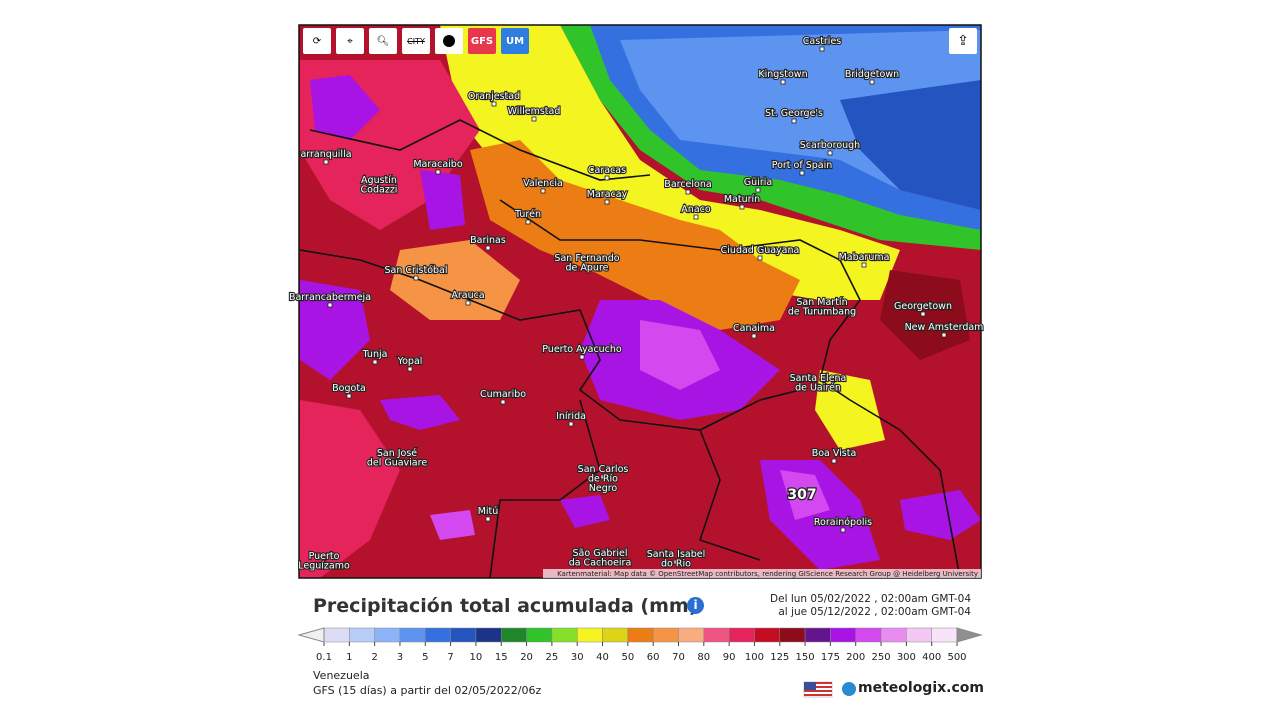 The width and height of the screenshot is (1280, 720). Describe the element at coordinates (488, 511) in the screenshot. I see `city-line: Mitú` at that location.